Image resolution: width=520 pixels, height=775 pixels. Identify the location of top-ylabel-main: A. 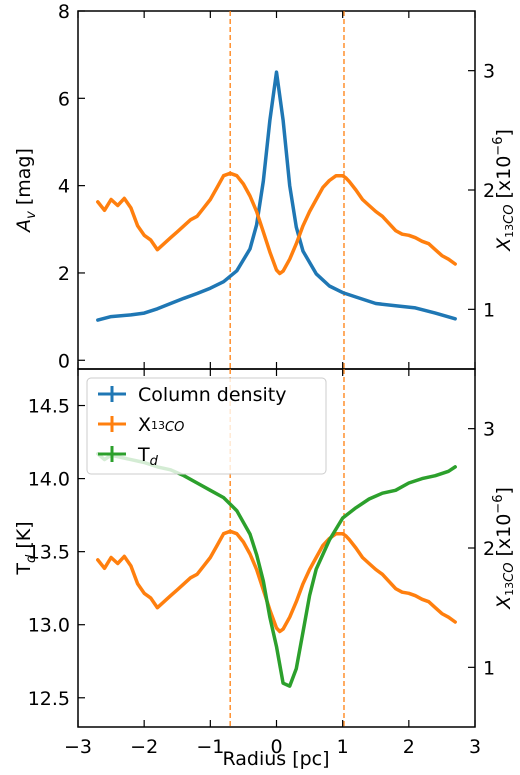
(24, 226).